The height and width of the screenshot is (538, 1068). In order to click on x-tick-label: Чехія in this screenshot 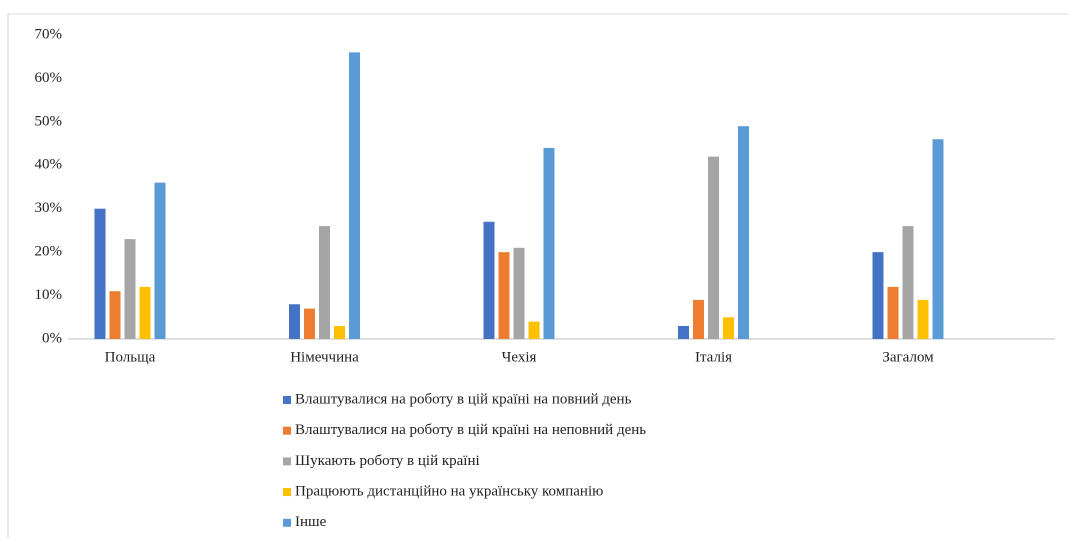, I will do `click(519, 357)`.